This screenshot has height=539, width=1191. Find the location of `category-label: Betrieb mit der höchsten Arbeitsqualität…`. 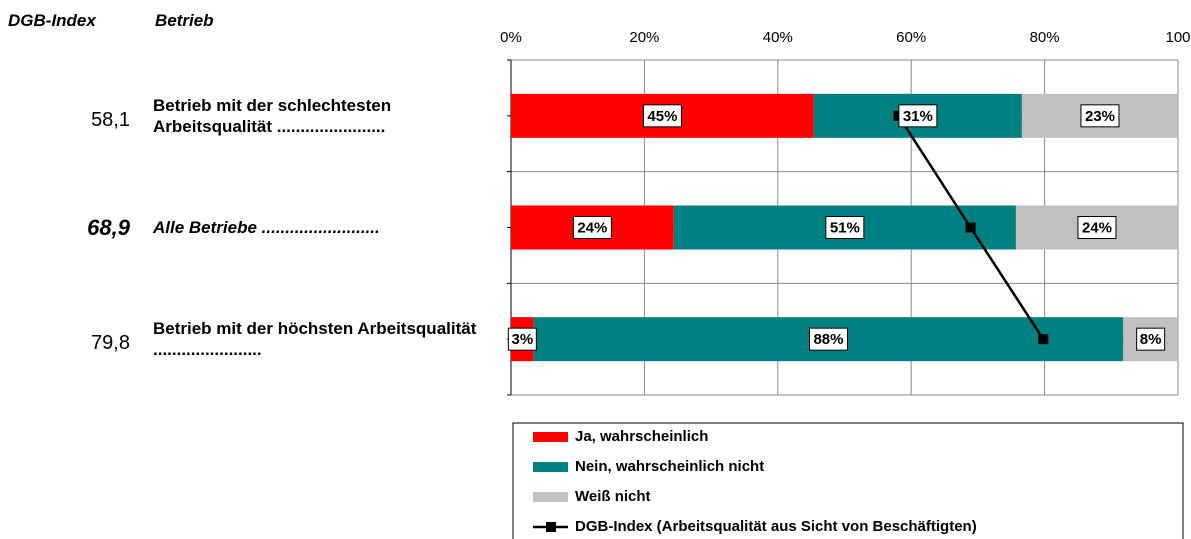

category-label: Betrieb mit der höchsten Arbeitsqualität… is located at coordinates (315, 339).